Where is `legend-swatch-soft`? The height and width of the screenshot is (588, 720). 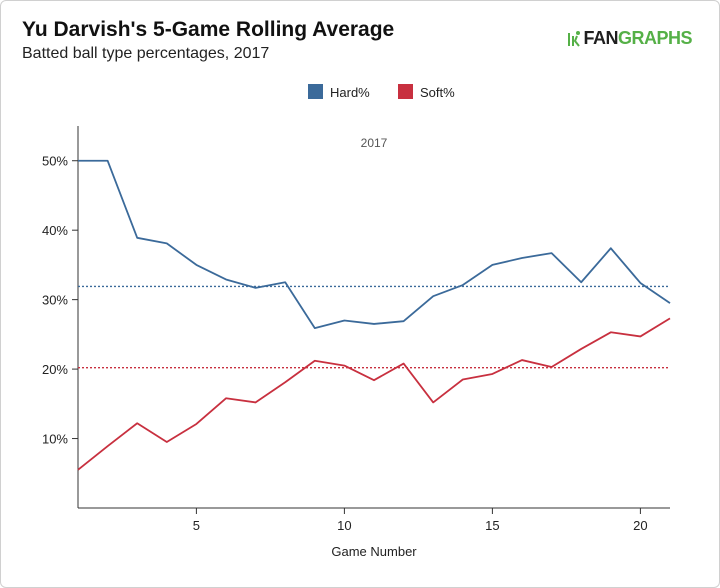 legend-swatch-soft is located at coordinates (405, 91).